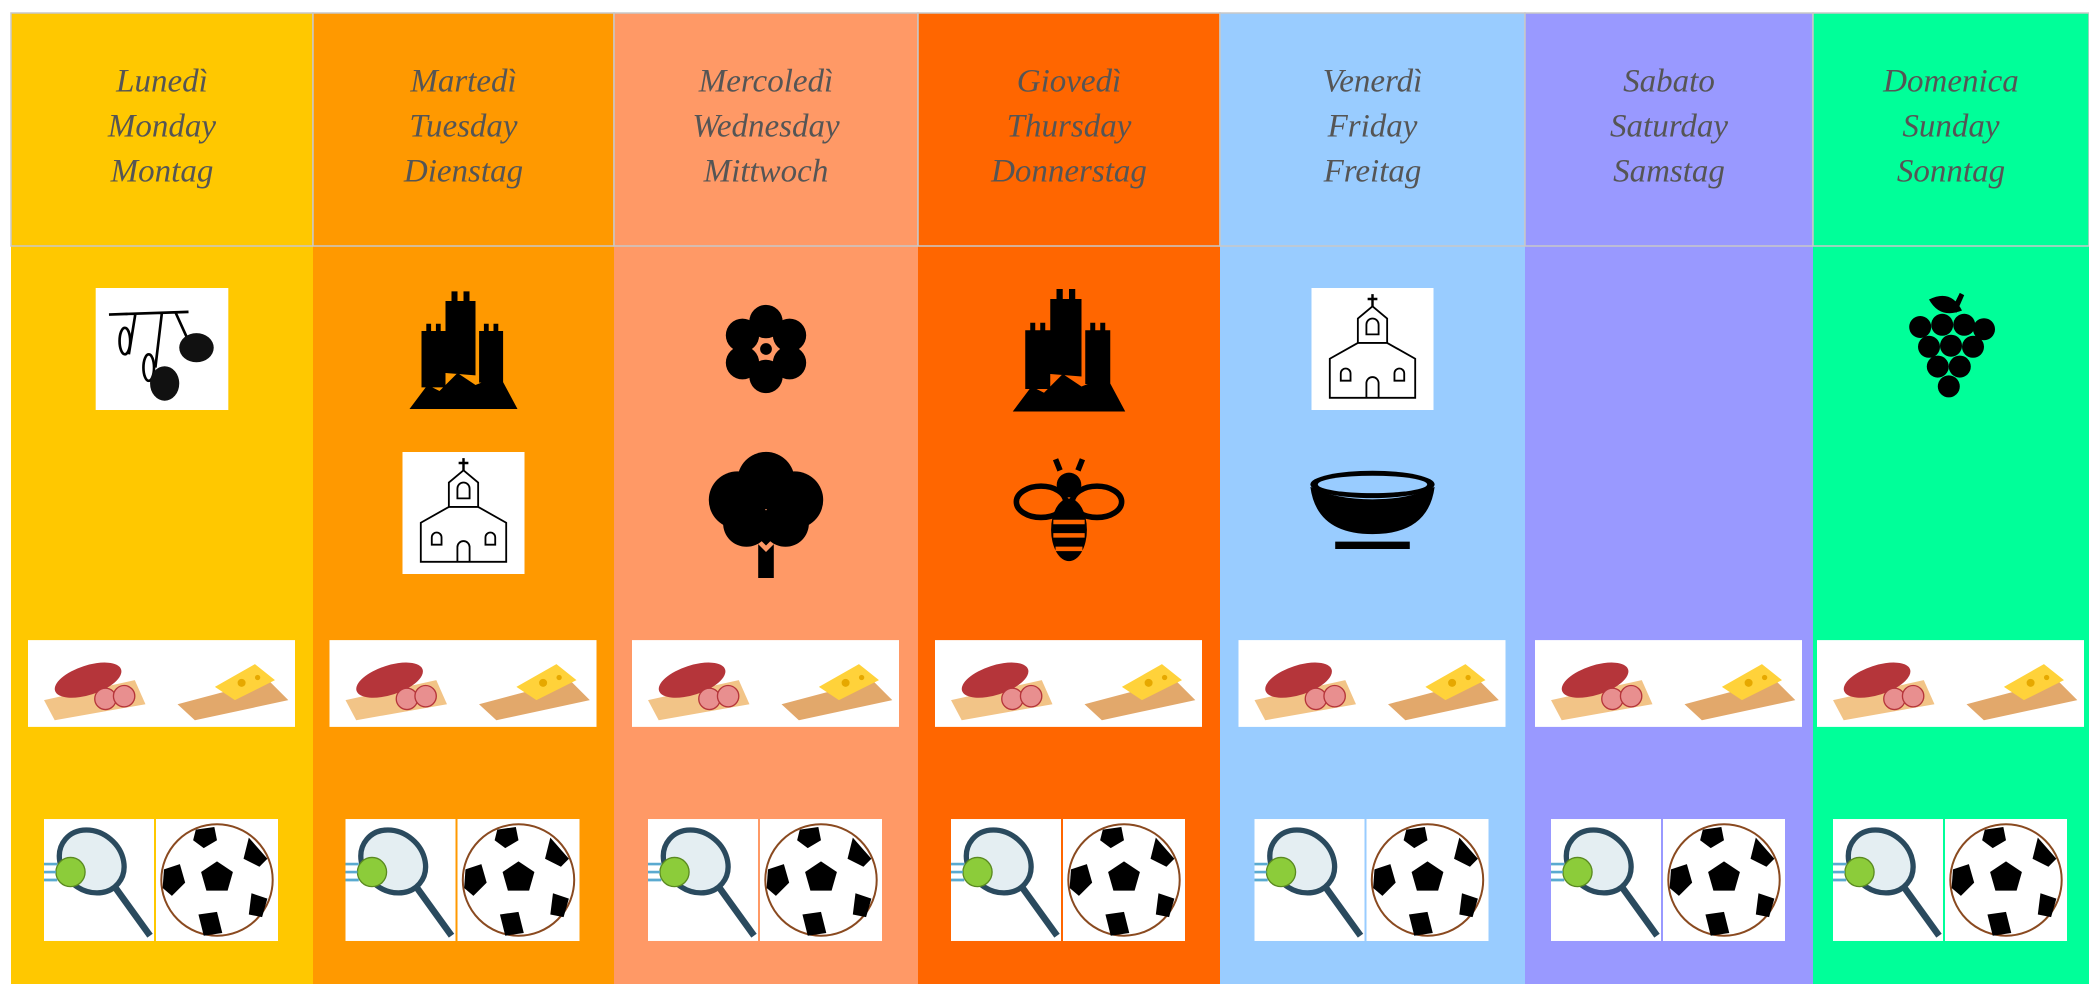  I want to click on day-name-de: Sonntag, so click(1951, 172).